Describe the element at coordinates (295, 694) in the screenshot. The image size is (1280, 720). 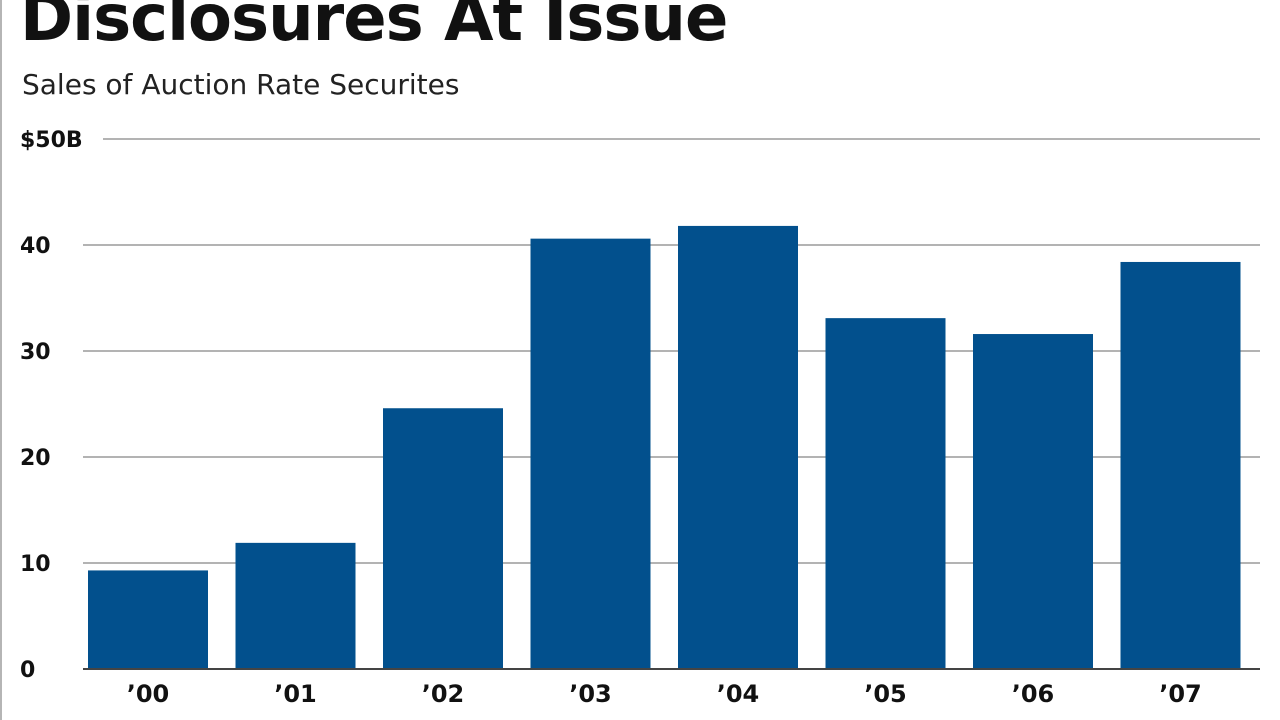
I see `x-tick-label: ’01` at that location.